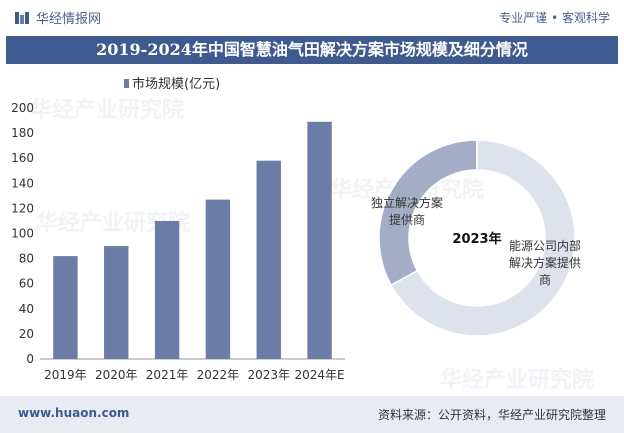 This screenshot has height=433, width=624. I want to click on slogan: 专业严谨 • 客观科学, so click(554, 18).